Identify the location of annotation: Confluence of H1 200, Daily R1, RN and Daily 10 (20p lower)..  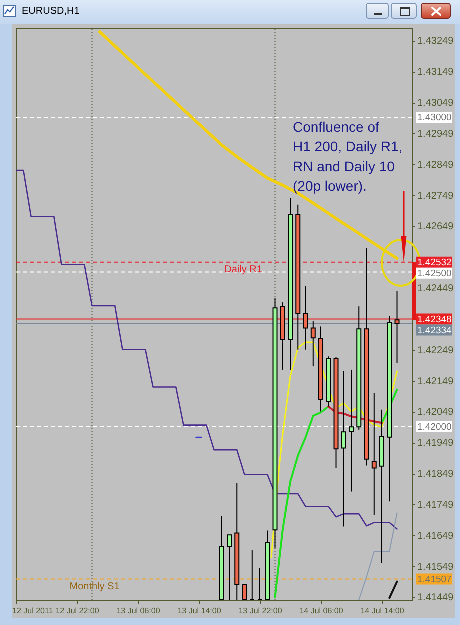
(348, 156).